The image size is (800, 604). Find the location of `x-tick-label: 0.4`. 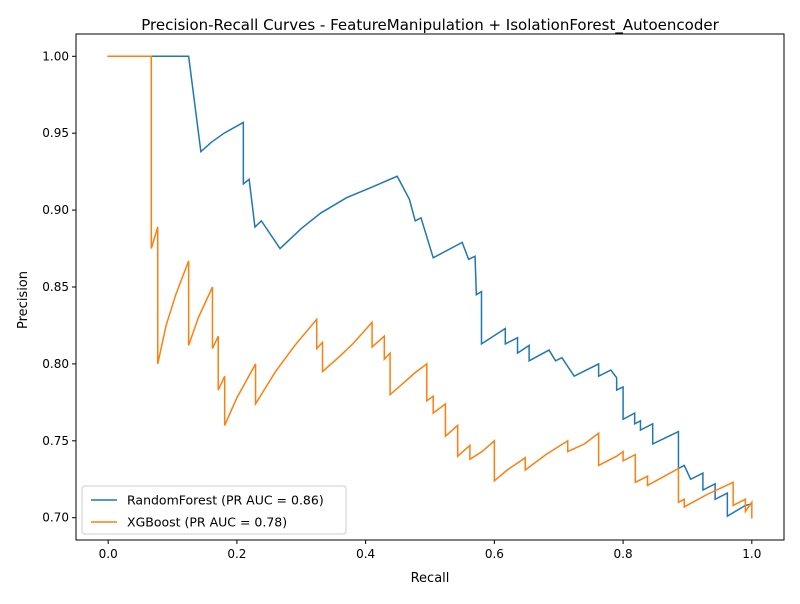

x-tick-label: 0.4 is located at coordinates (365, 554).